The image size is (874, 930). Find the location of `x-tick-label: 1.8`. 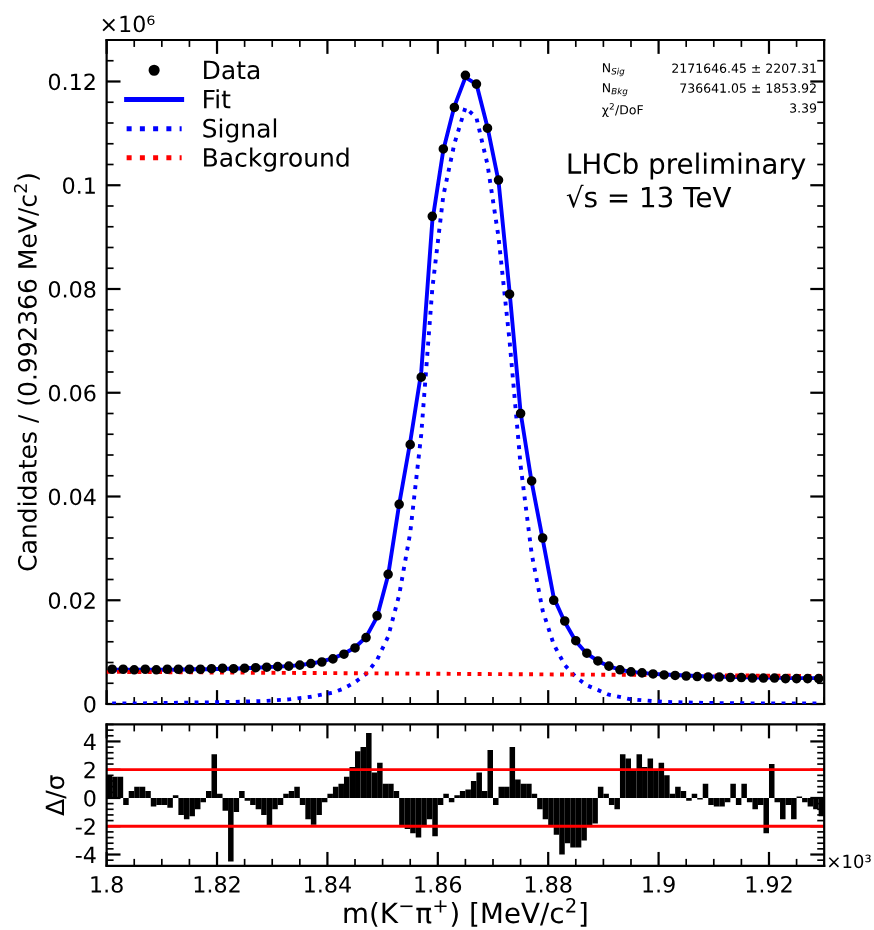

x-tick-label: 1.8 is located at coordinates (107, 884).